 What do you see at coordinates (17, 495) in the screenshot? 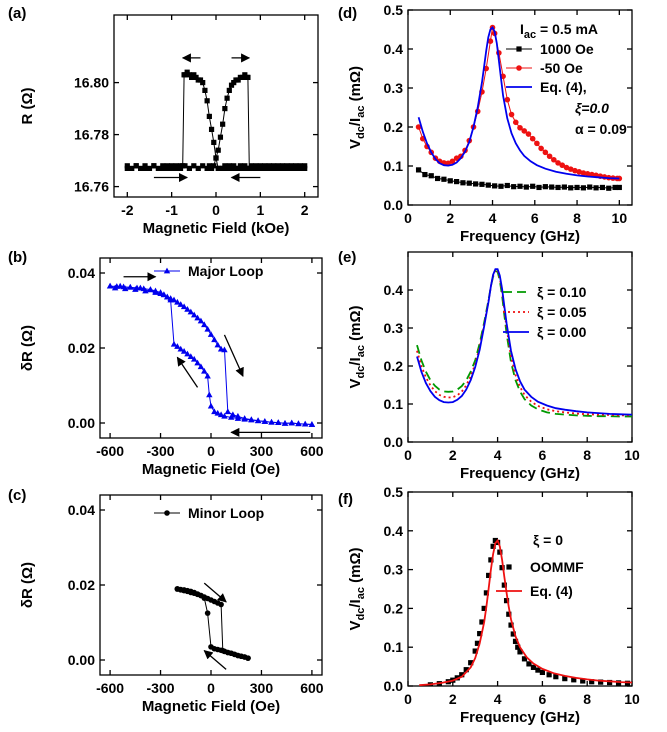
I see `panel-label: (c)` at bounding box center [17, 495].